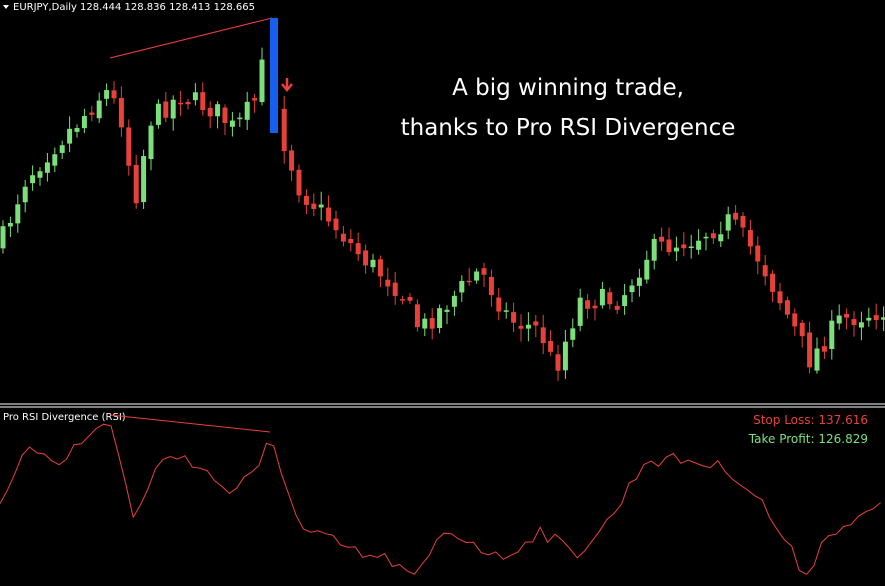 The width and height of the screenshot is (885, 586). What do you see at coordinates (808, 439) in the screenshot?
I see `take-profit: Take Profit: 126.829` at bounding box center [808, 439].